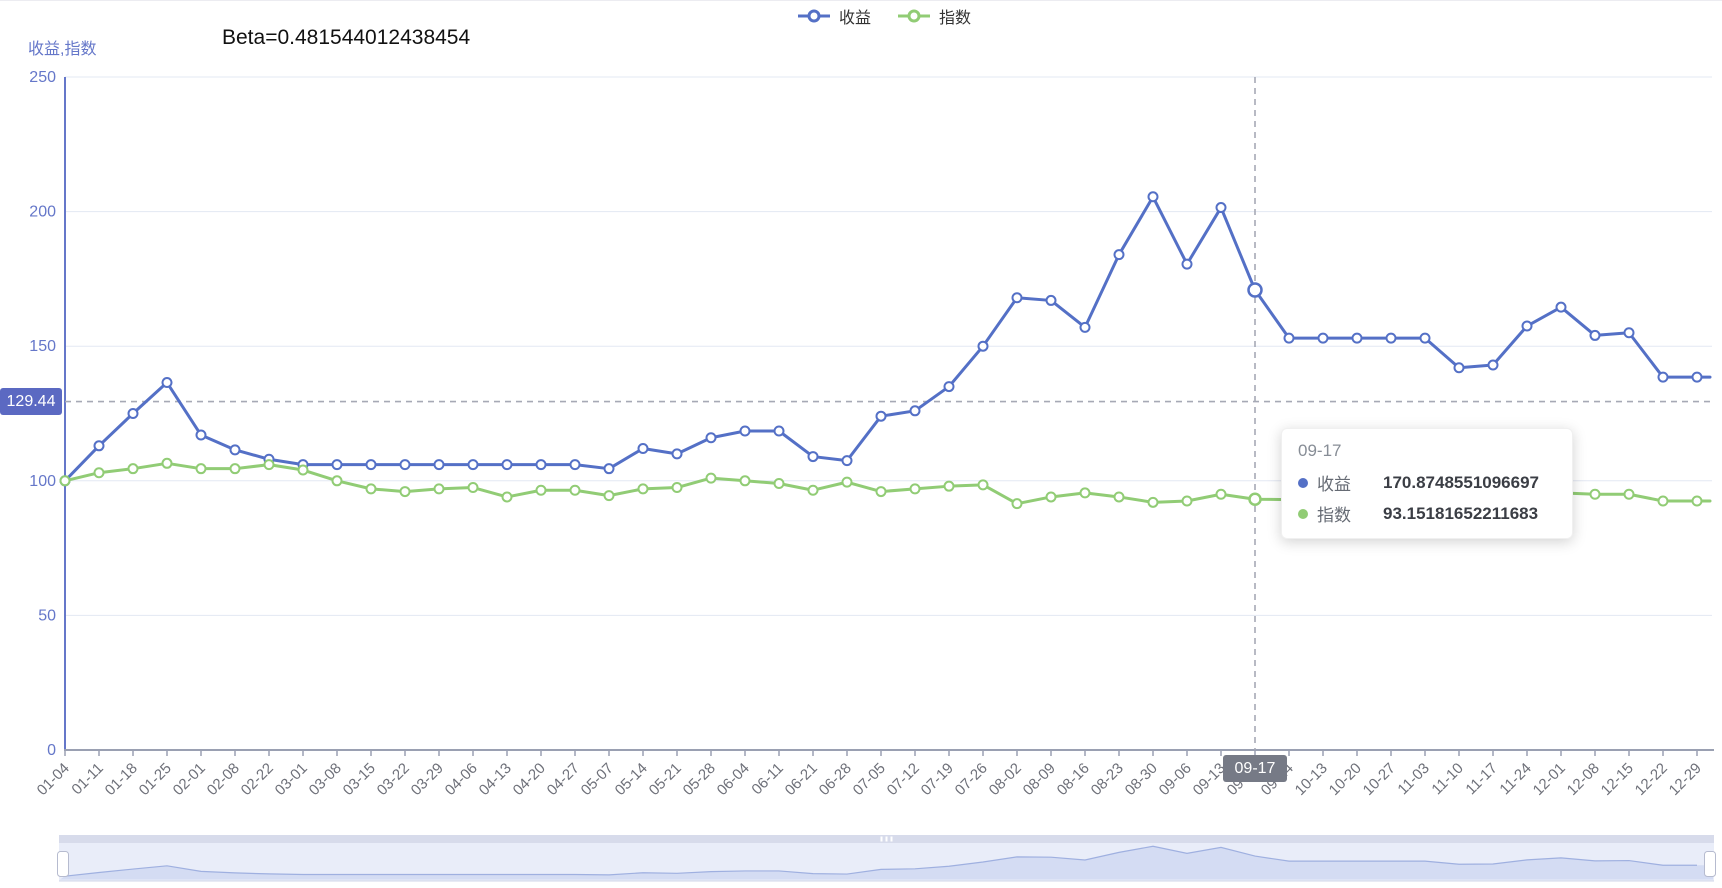  I want to click on x-axis-label: 11-24, so click(1515, 779).